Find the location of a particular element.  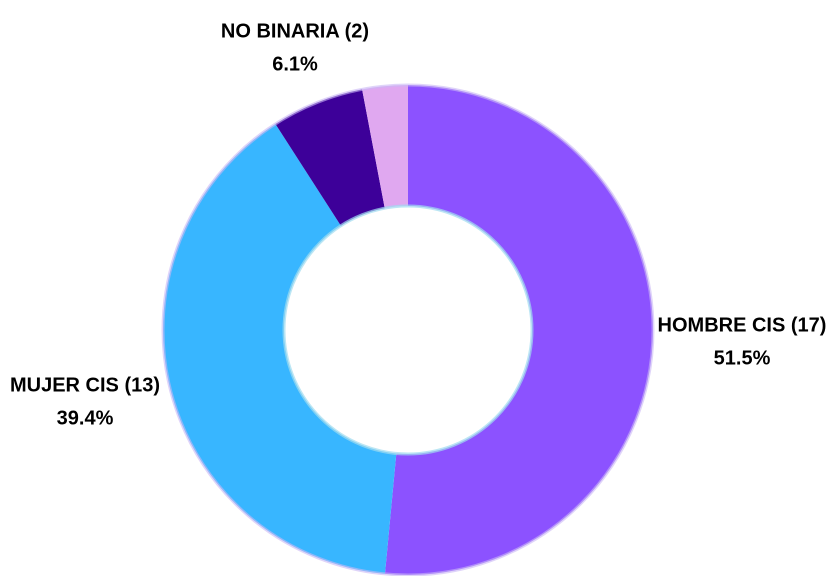

slice-value-label: 6.1% is located at coordinates (295, 64).